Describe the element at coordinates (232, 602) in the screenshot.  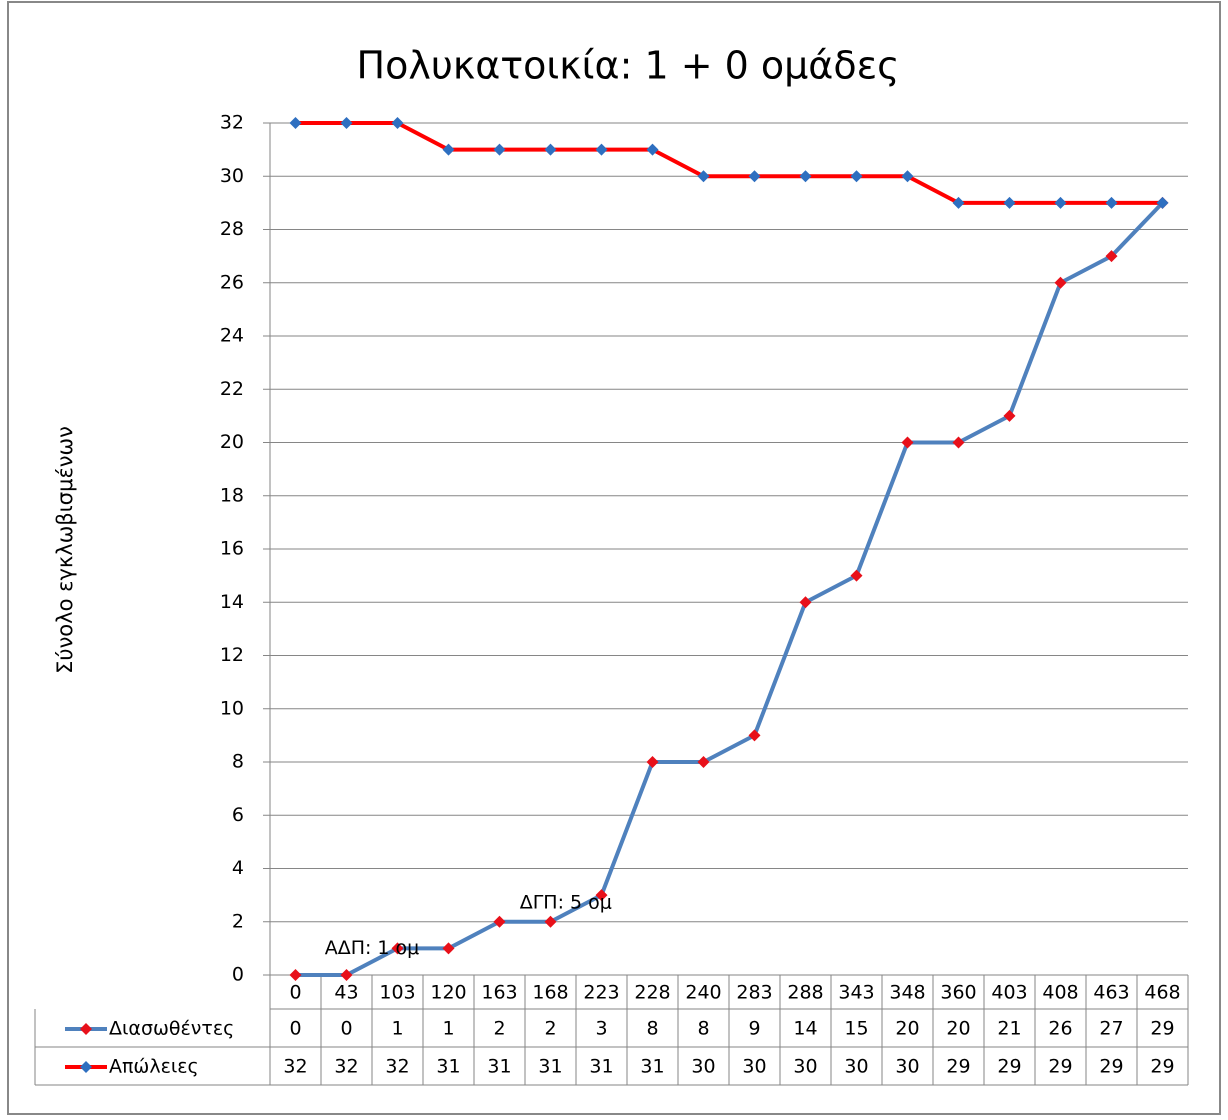
I see `y-tick-label: 14` at that location.